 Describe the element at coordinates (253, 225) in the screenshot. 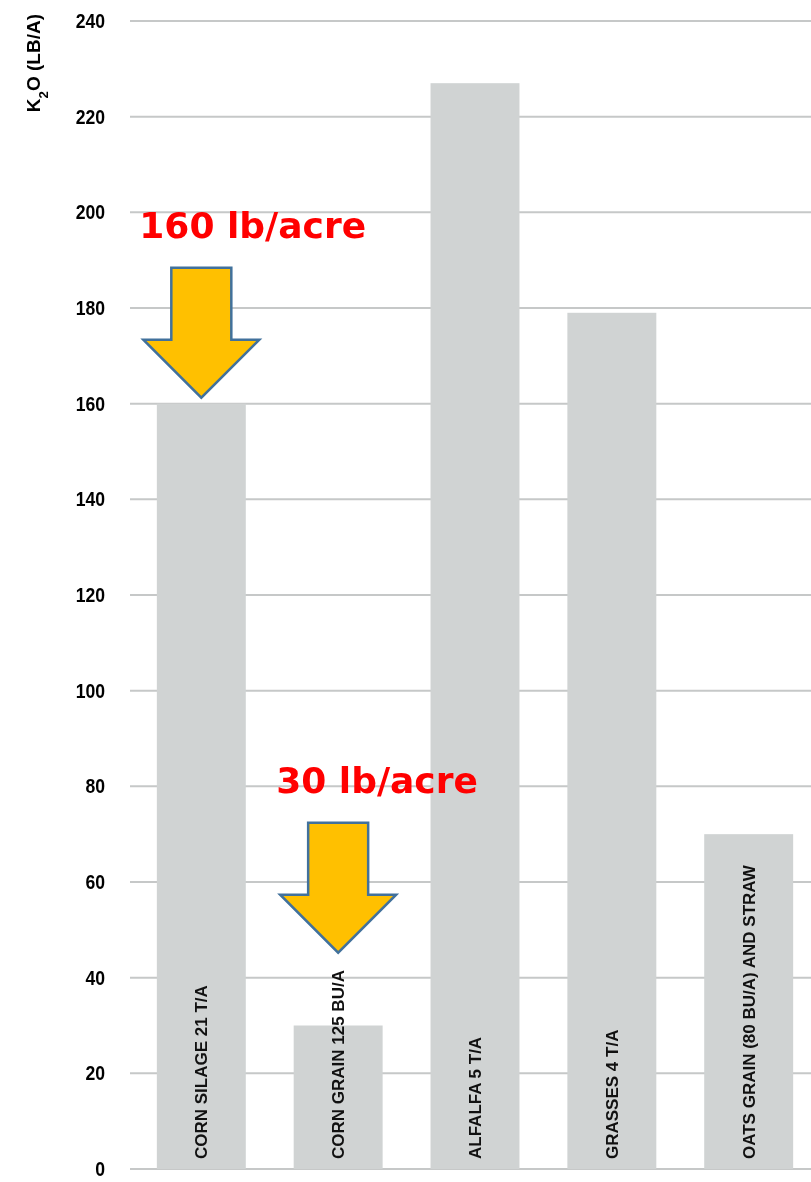

I see `annotation: 160 lb/acre` at that location.